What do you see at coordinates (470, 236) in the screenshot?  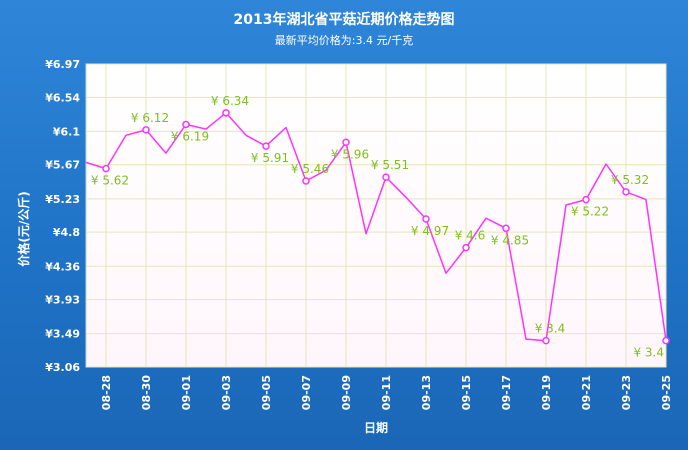 I see `data-value-label: ¥ 4.6` at bounding box center [470, 236].